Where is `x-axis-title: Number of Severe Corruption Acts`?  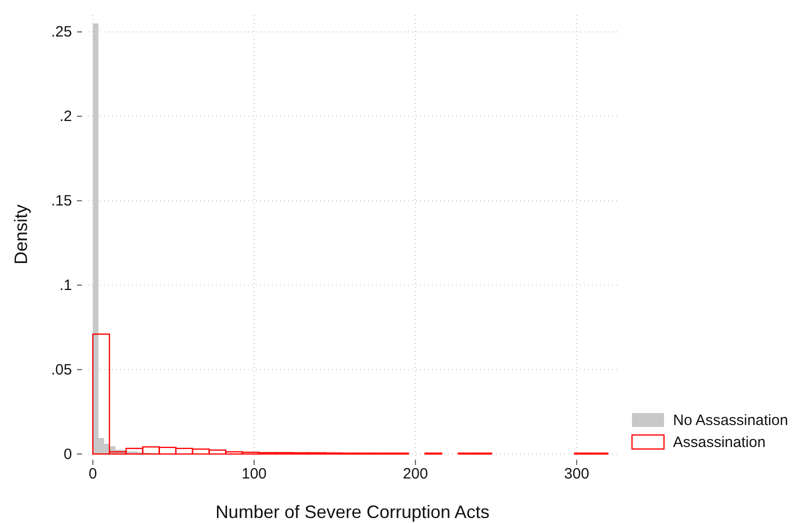
x-axis-title: Number of Severe Corruption Acts is located at coordinates (352, 512).